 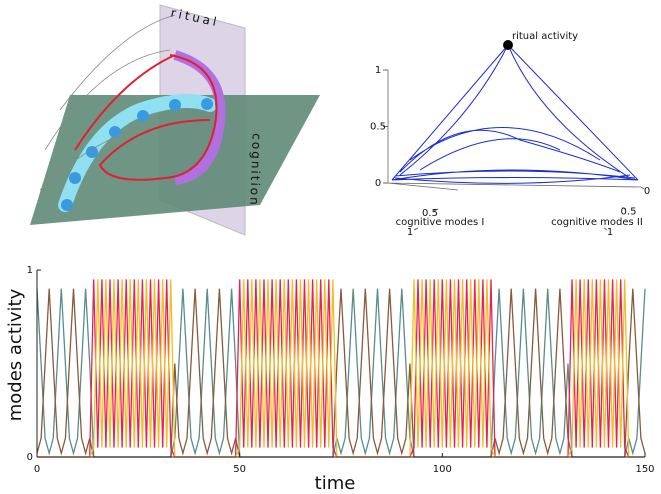 I want to click on trajectories, so click(x=515, y=114).